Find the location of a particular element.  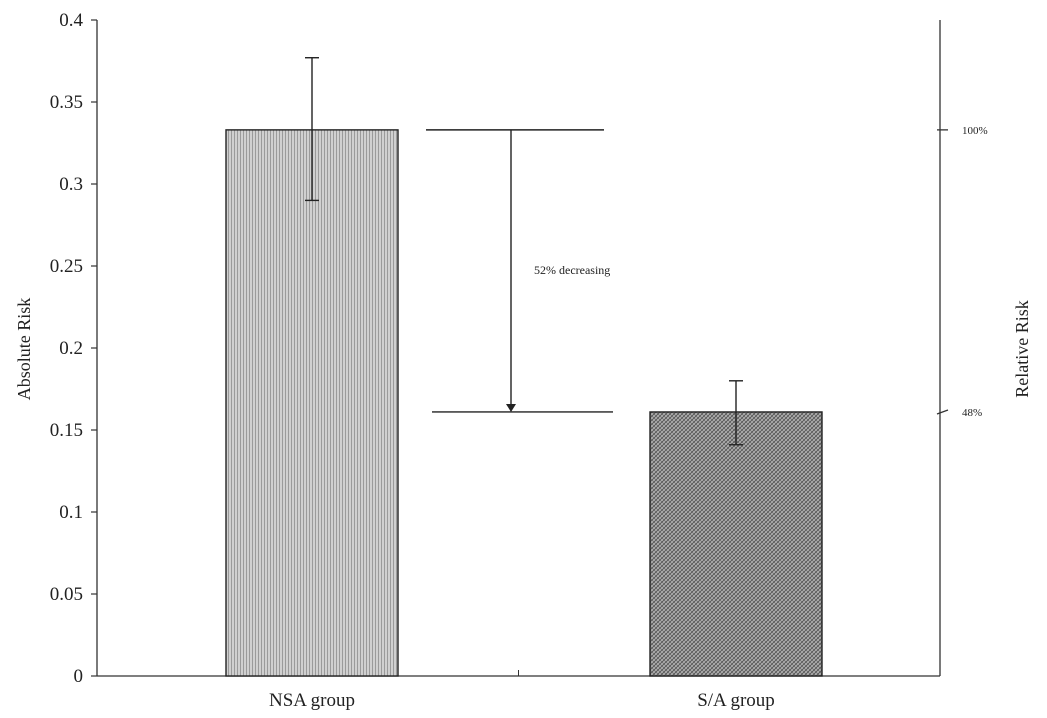

y-tick-label: 0.05 is located at coordinates (66, 594).